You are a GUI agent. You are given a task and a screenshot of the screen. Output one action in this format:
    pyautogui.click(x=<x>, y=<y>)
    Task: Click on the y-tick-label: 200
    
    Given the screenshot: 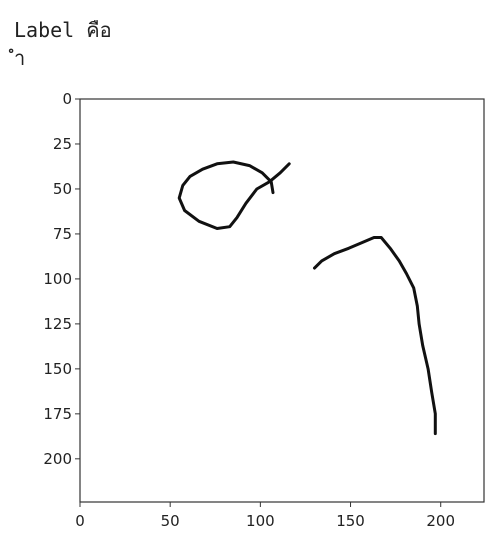 What is the action you would take?
    pyautogui.click(x=57, y=459)
    